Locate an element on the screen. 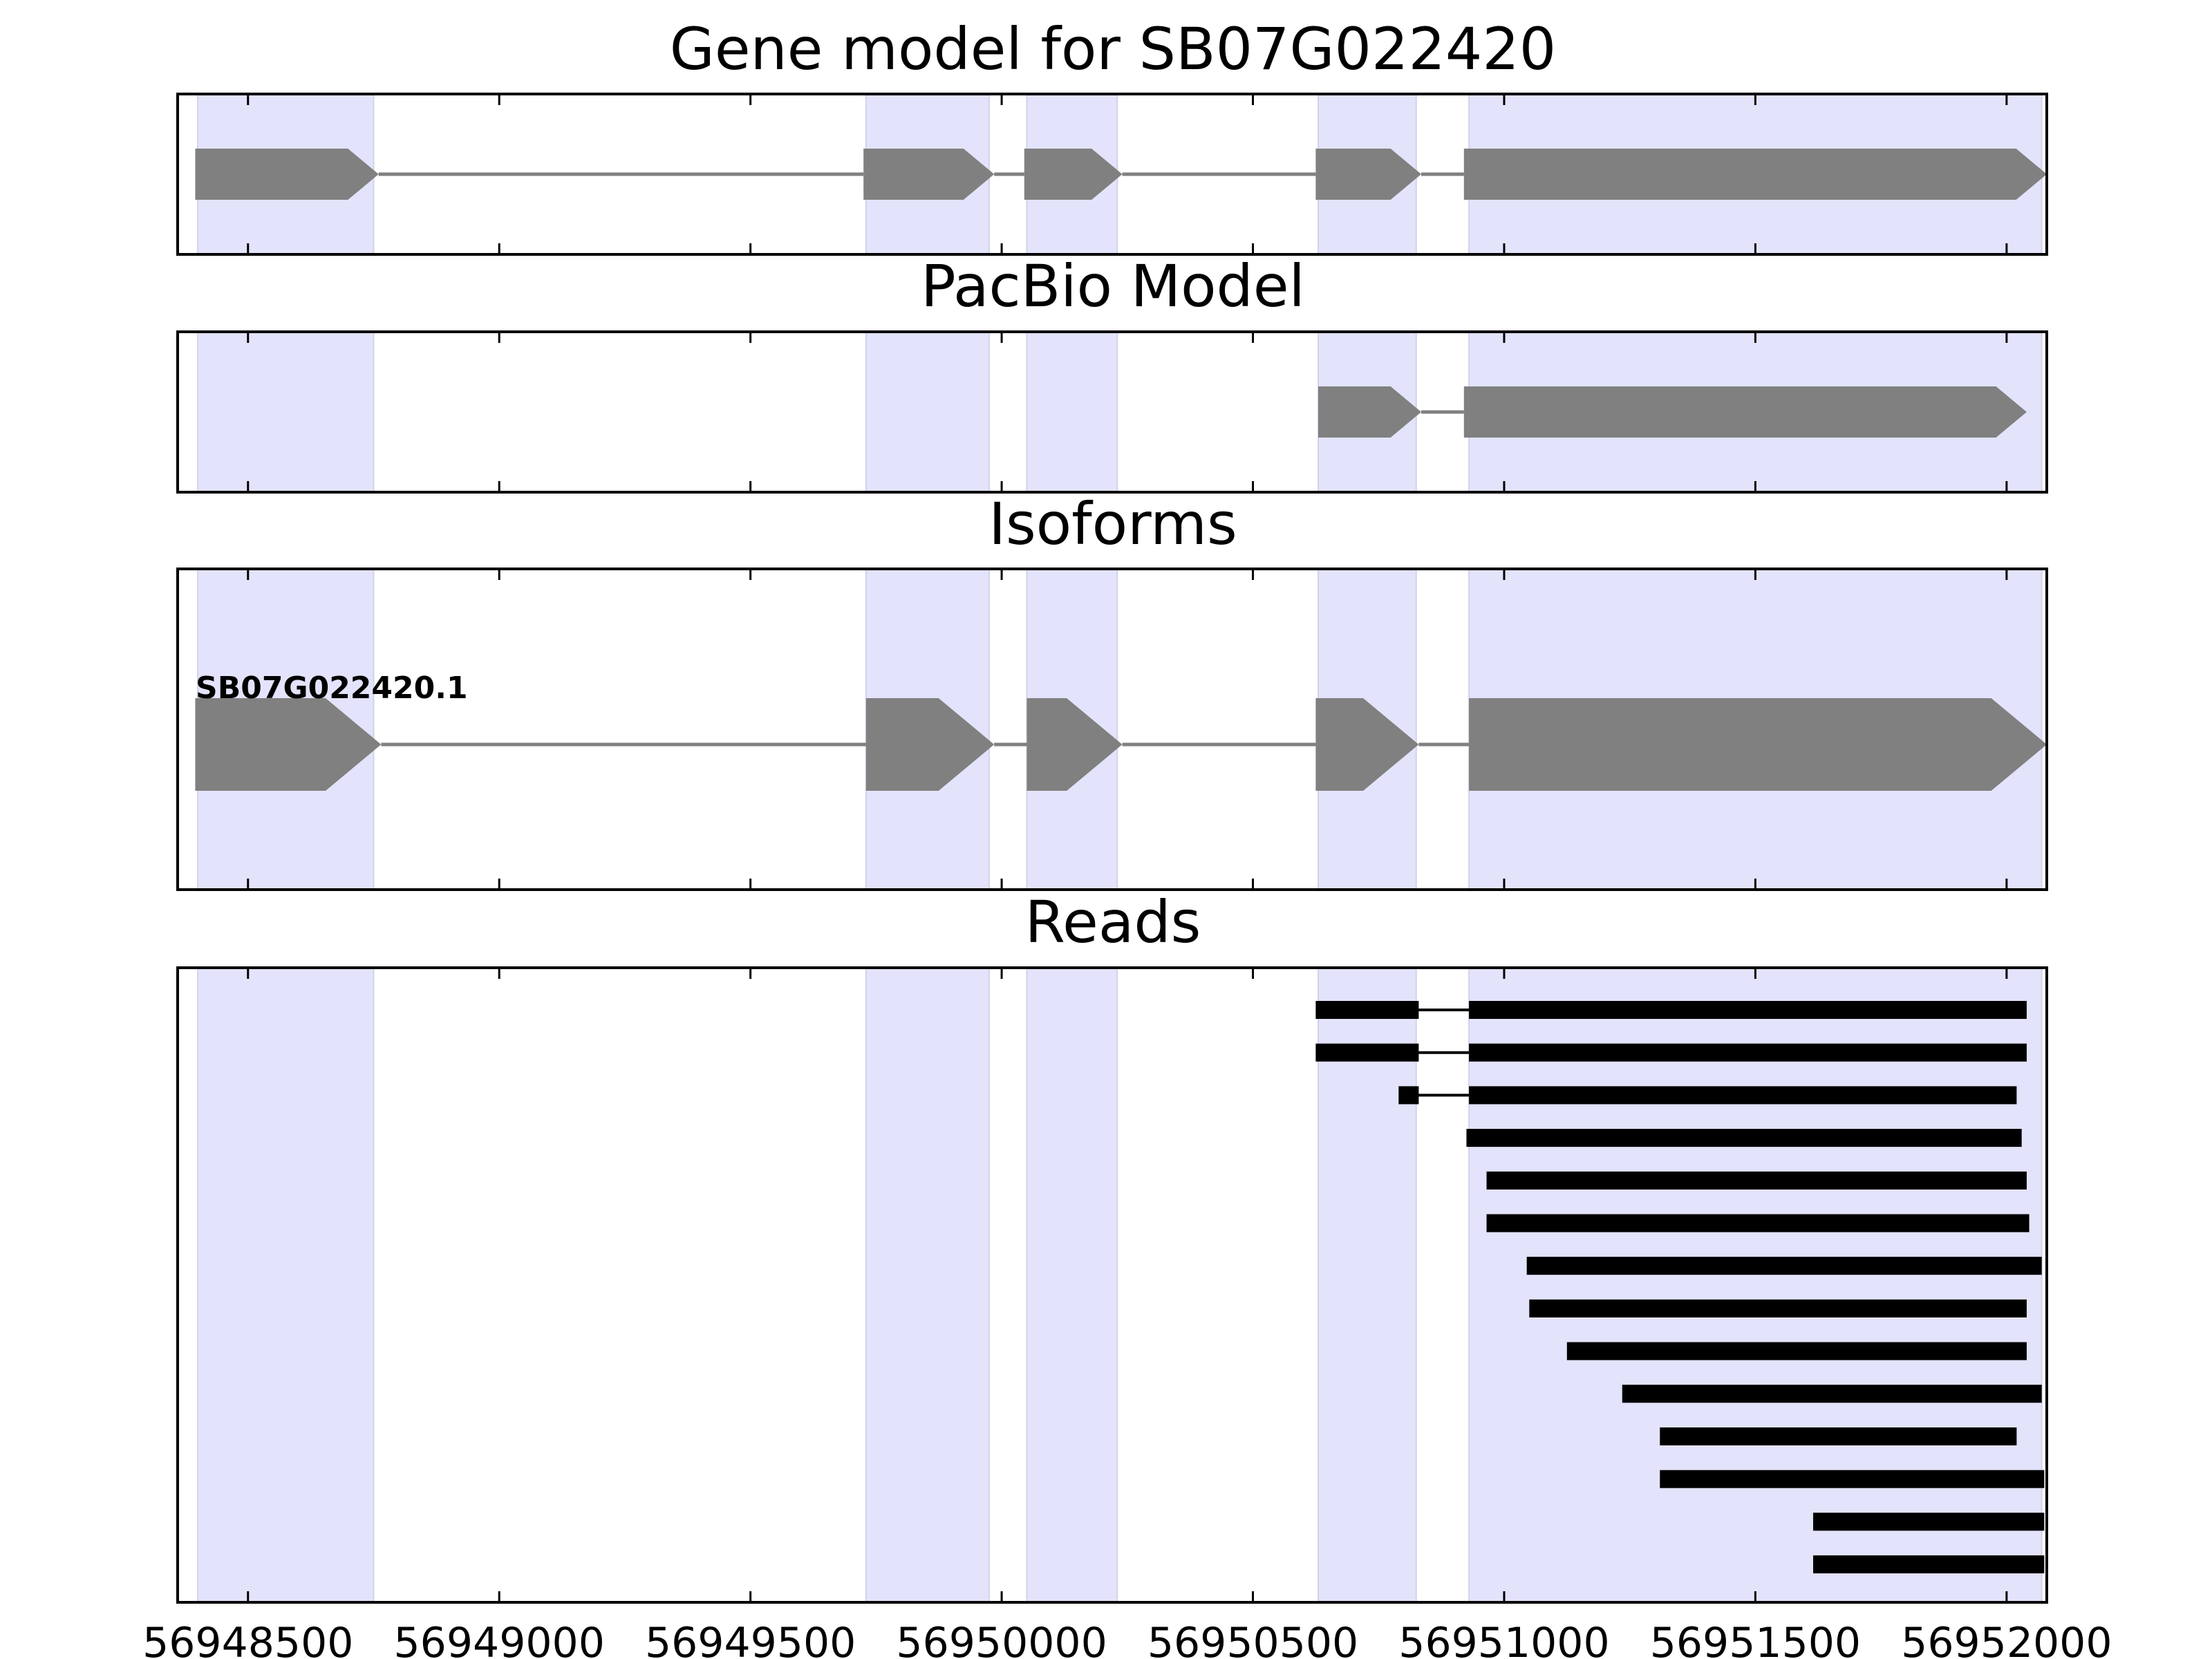 The image size is (2212, 1659). panel-title-gene-model: Gene model for SB07G022420 is located at coordinates (1113, 49).